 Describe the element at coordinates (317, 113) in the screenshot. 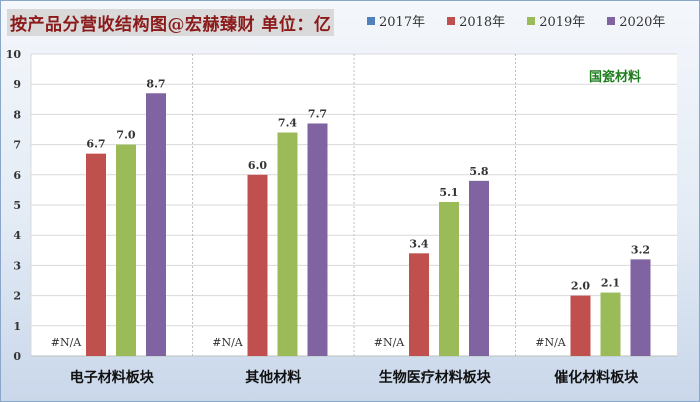

I see `data-label-3-1: 7.7` at that location.